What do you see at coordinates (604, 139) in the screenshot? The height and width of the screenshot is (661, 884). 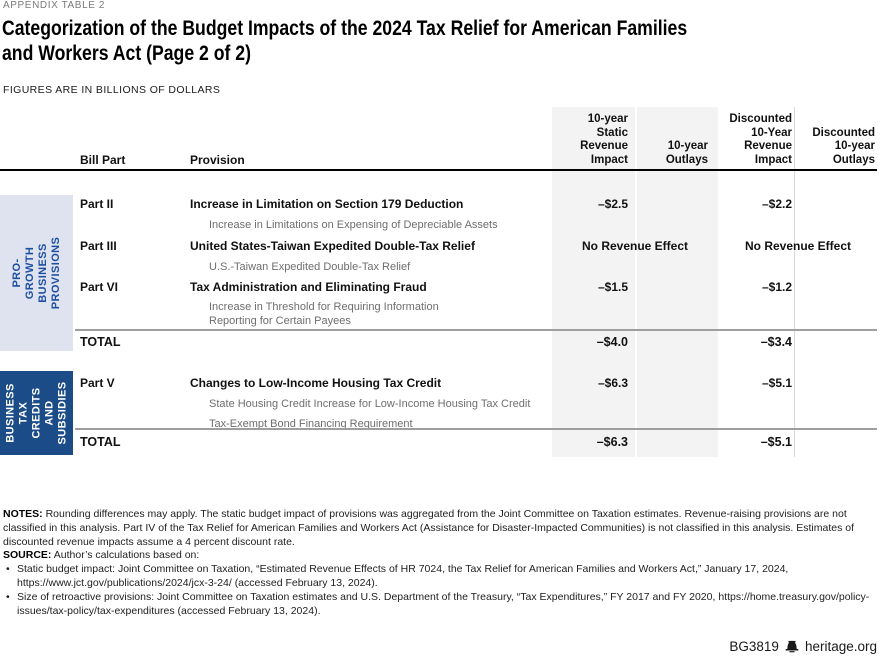 I see `column-header-static-impact: 10-year Static Revenue Impact` at bounding box center [604, 139].